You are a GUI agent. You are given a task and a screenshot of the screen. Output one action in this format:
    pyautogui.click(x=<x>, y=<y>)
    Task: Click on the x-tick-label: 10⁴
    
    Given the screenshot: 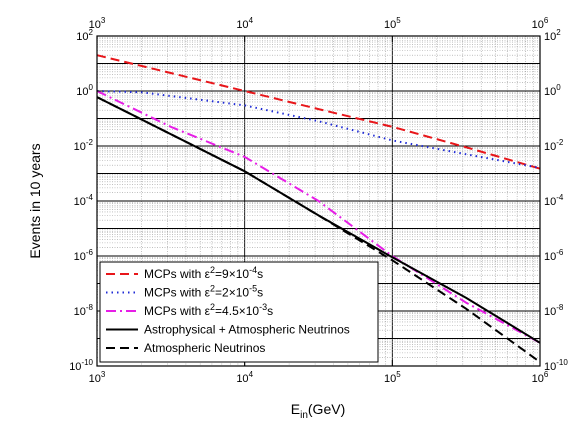 What is the action you would take?
    pyautogui.click(x=244, y=377)
    